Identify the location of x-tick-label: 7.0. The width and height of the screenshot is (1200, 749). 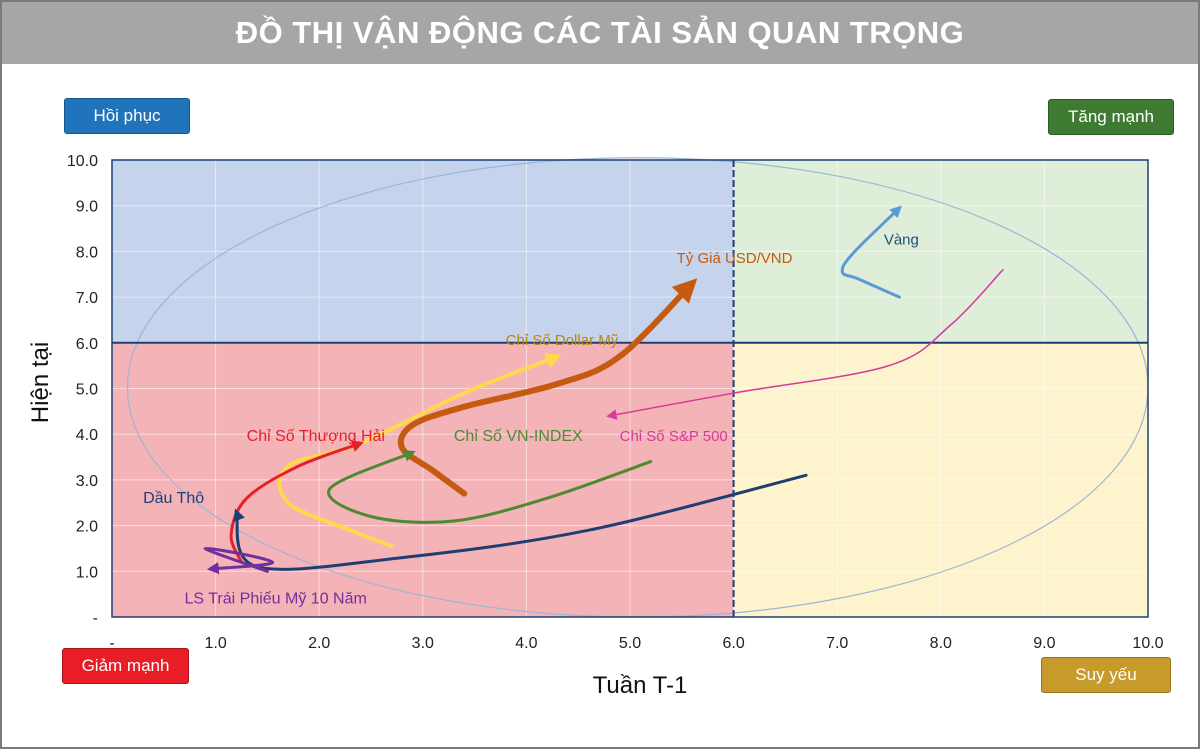
(837, 643).